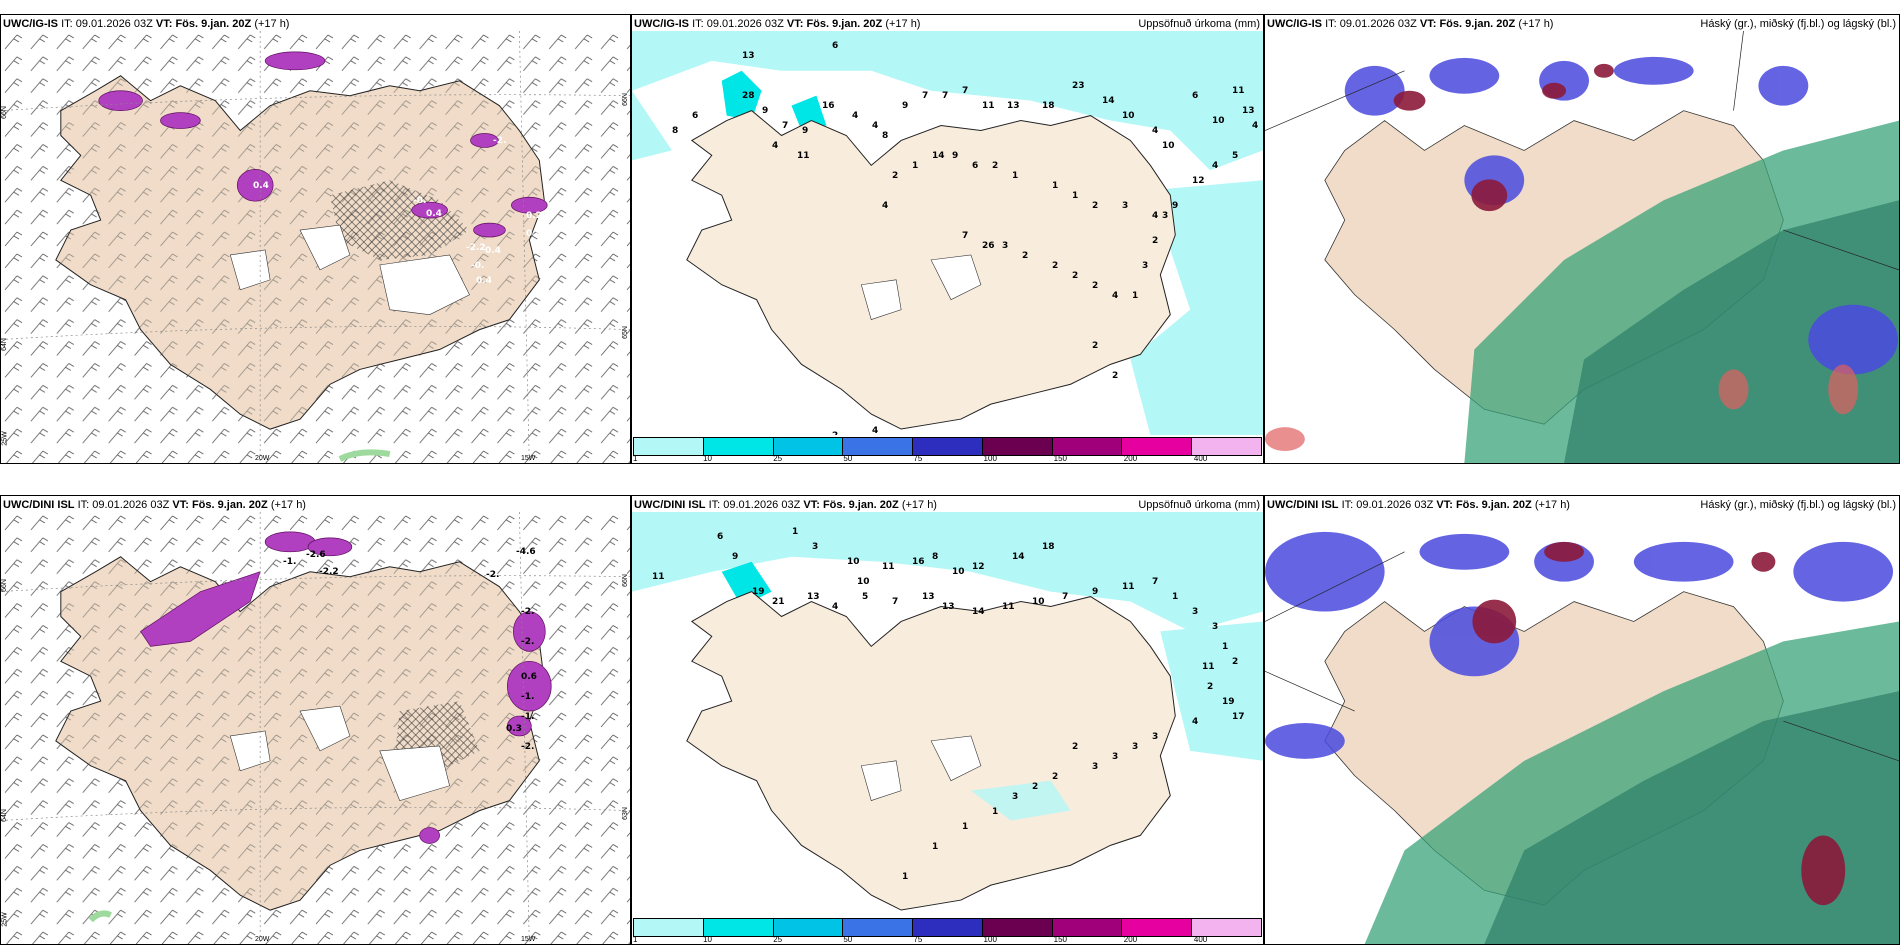 The width and height of the screenshot is (1900, 950). Describe the element at coordinates (1060, 939) in the screenshot. I see `colorbar-tick-label: 150` at that location.